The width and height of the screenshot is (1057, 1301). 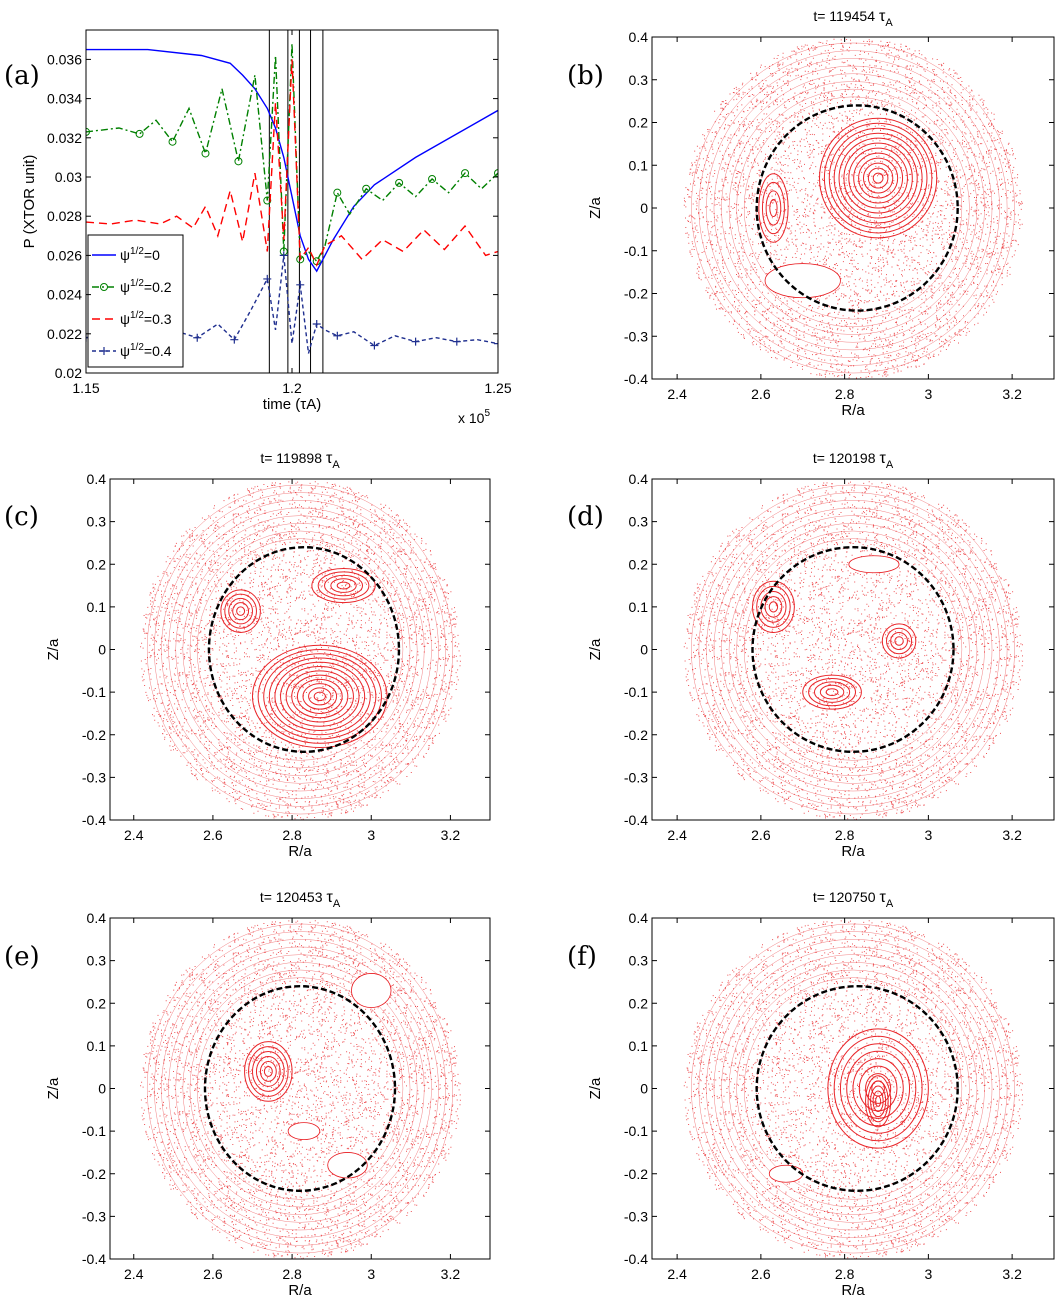 I want to click on legend: ψ1/2=0ψ1/2=0.2ψ1/2=0.3ψ1/2=0.4, so click(x=135, y=301).